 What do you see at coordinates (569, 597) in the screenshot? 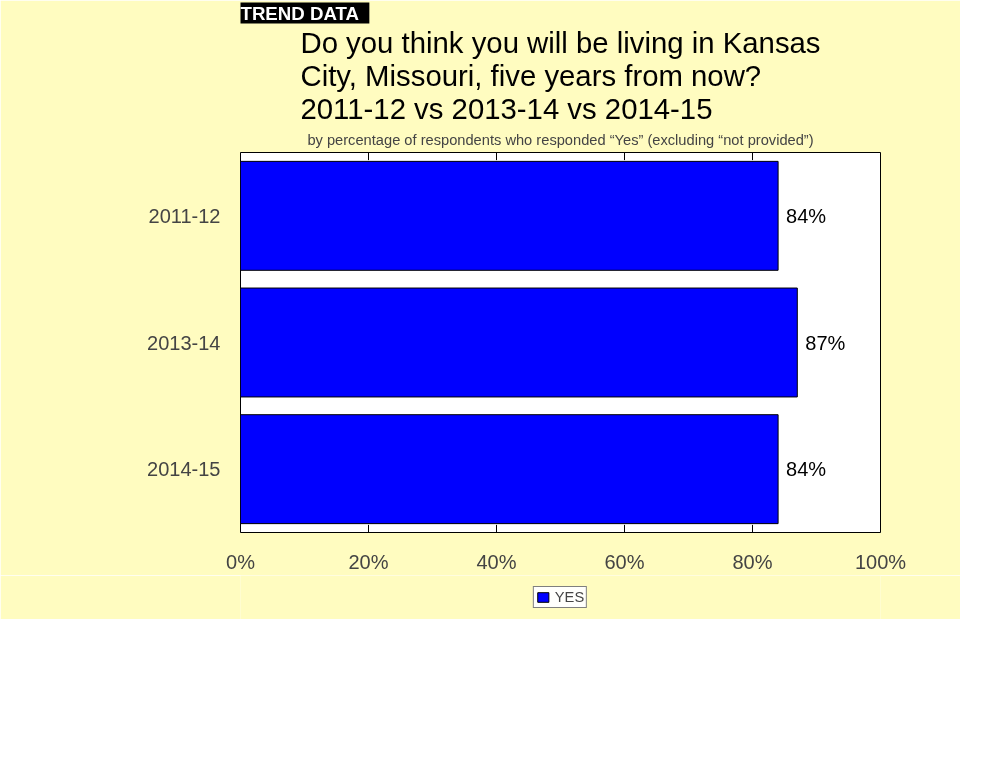
I see `legend-label: YES` at bounding box center [569, 597].